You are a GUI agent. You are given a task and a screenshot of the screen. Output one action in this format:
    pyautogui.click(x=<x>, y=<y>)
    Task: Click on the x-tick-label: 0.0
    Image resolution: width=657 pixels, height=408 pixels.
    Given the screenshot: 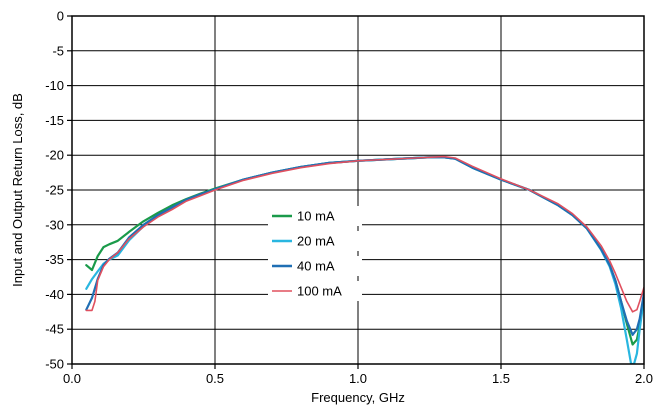 What is the action you would take?
    pyautogui.click(x=72, y=378)
    